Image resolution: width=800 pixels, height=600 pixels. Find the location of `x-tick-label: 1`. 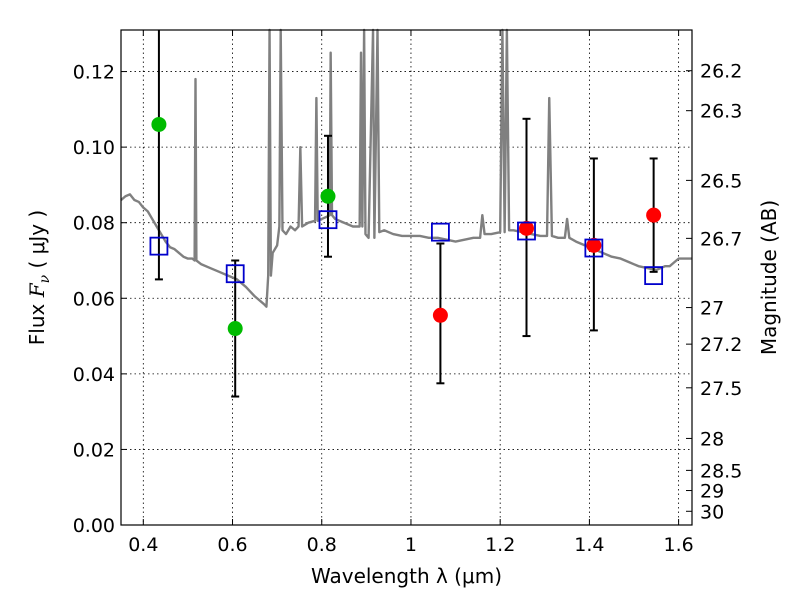

x-tick-label: 1 is located at coordinates (411, 545).